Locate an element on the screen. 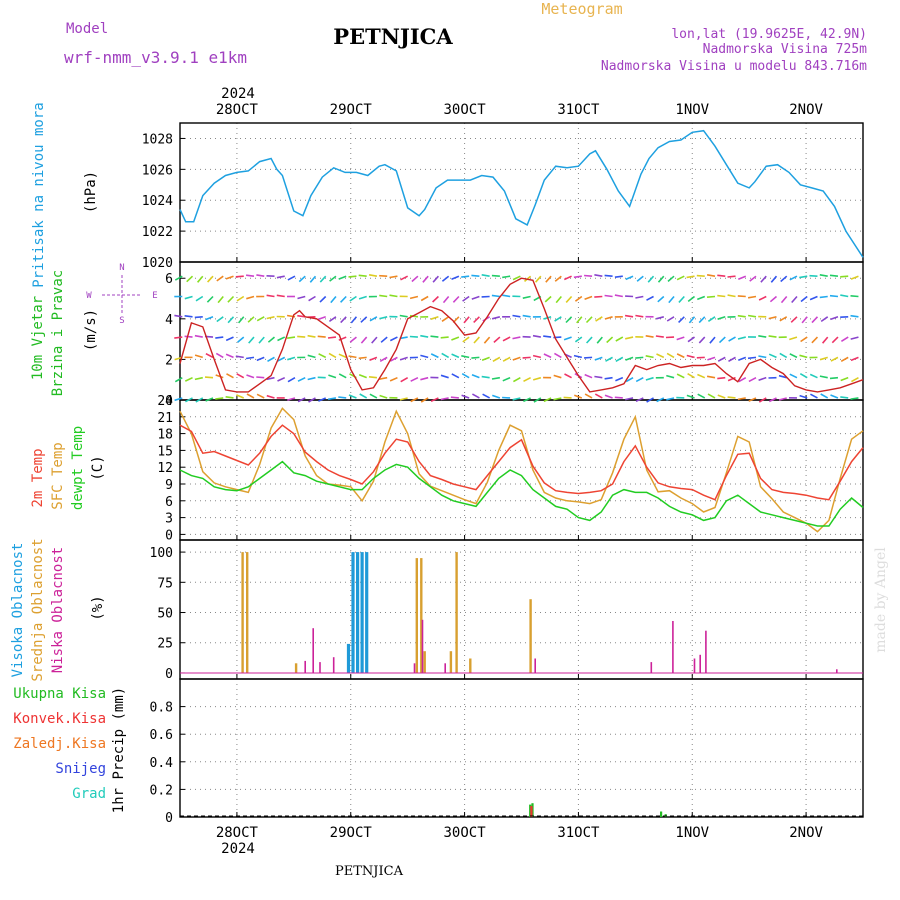 Image resolution: width=900 pixels, height=900 pixels. dewpt-line is located at coordinates (521, 493).